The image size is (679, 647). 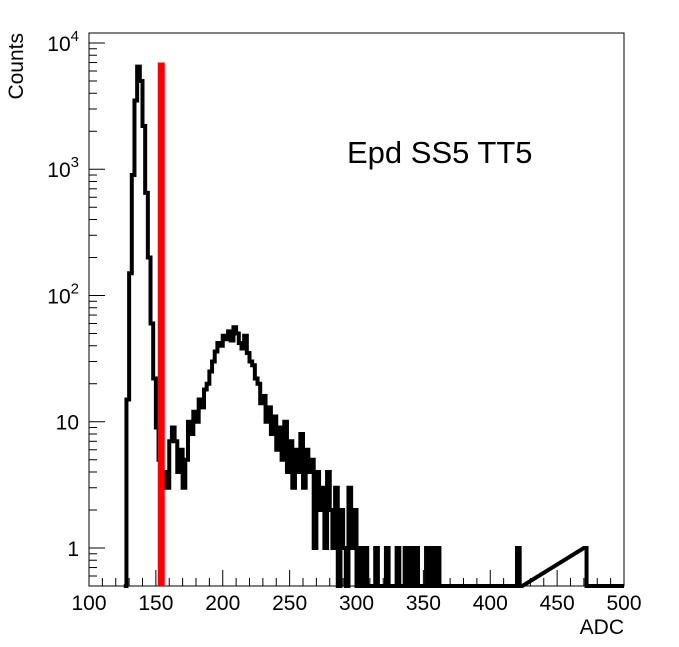 What do you see at coordinates (63, 294) in the screenshot?
I see `y-tick-label: 10²` at bounding box center [63, 294].